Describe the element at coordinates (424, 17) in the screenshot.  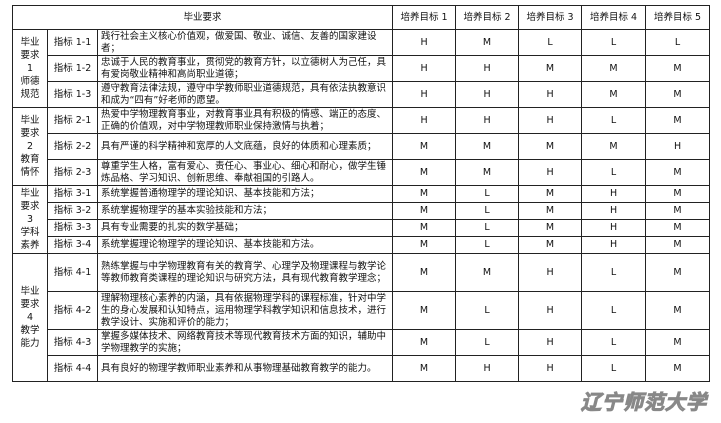
I see `header-goal: 培养目标 1` at that location.